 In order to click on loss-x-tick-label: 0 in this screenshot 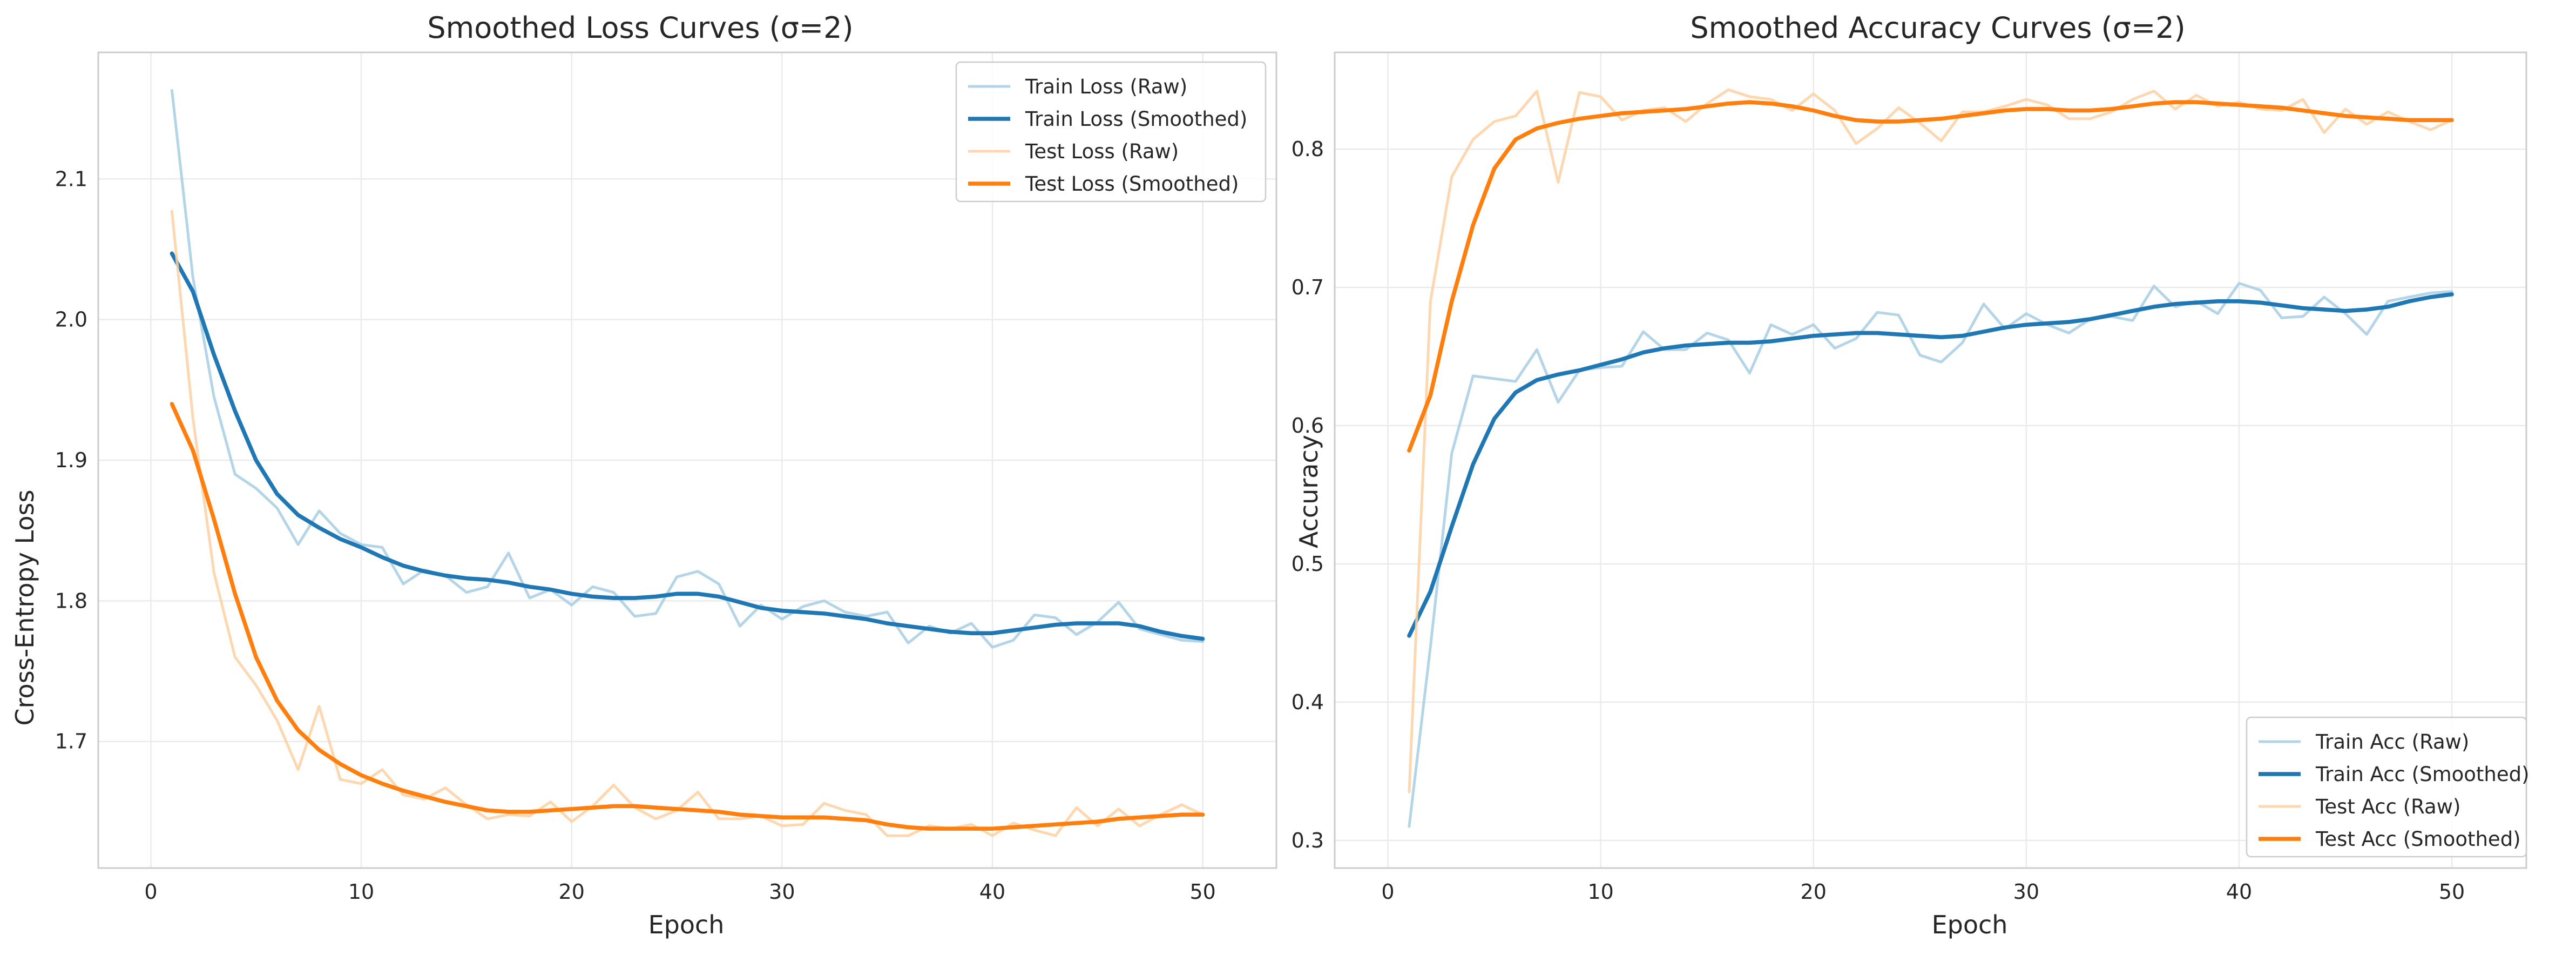, I will do `click(151, 892)`.